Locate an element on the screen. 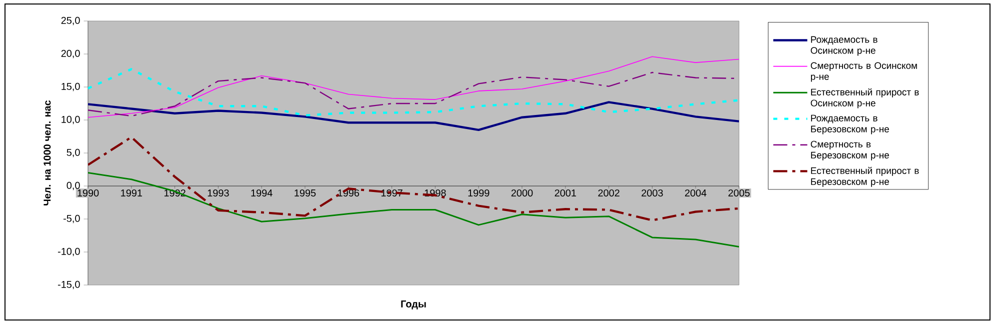  x-tick-label: 1994 is located at coordinates (261, 193).